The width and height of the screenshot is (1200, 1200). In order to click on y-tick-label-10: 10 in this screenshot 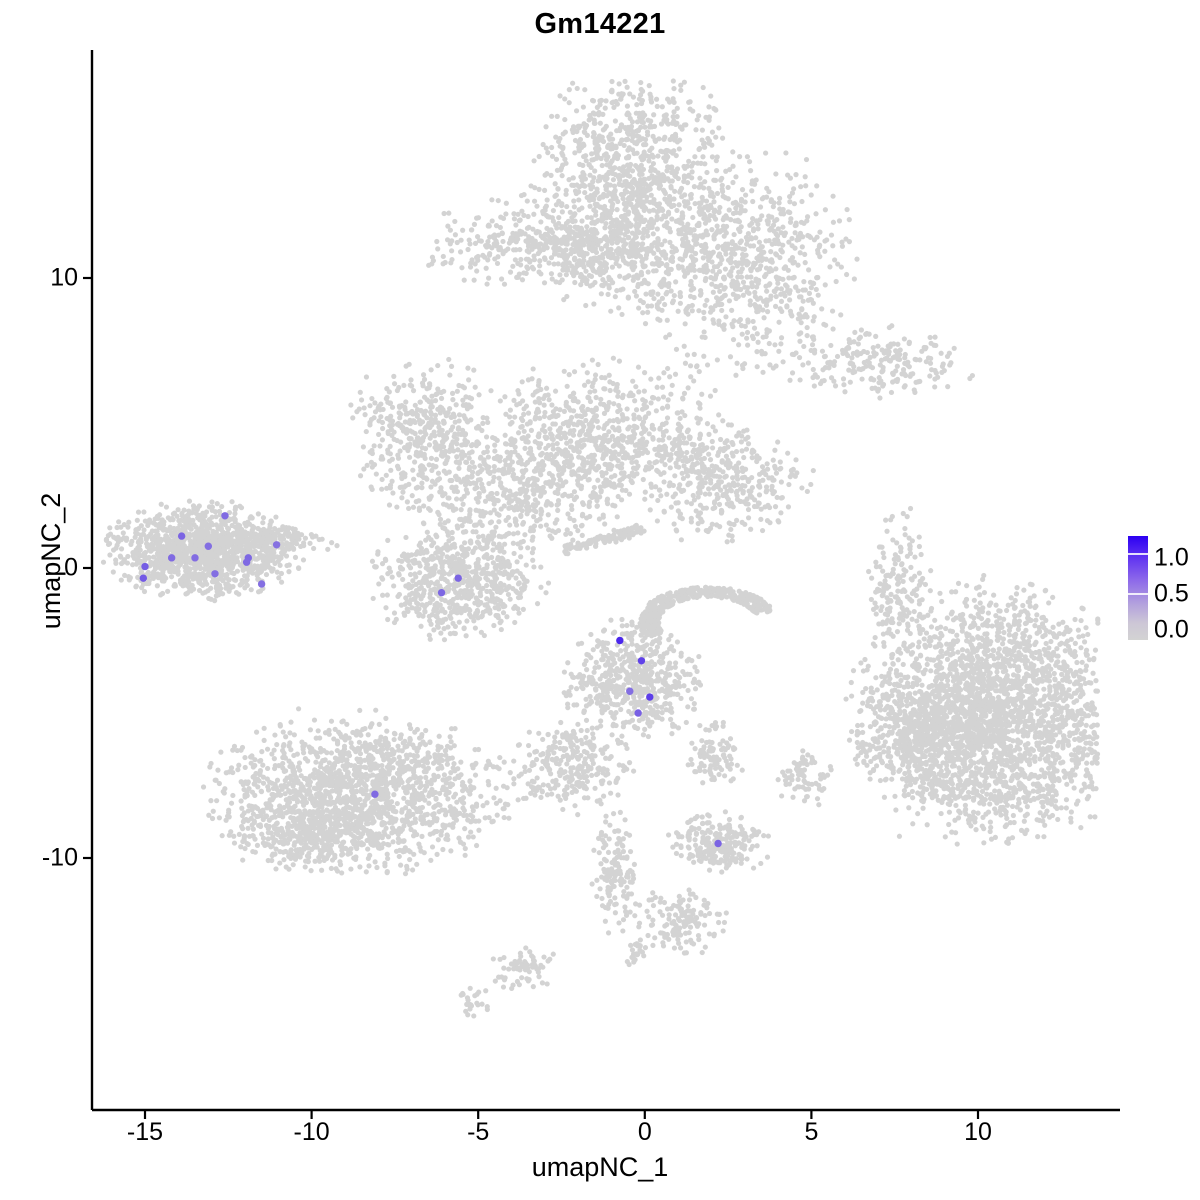, I will do `click(64, 277)`.